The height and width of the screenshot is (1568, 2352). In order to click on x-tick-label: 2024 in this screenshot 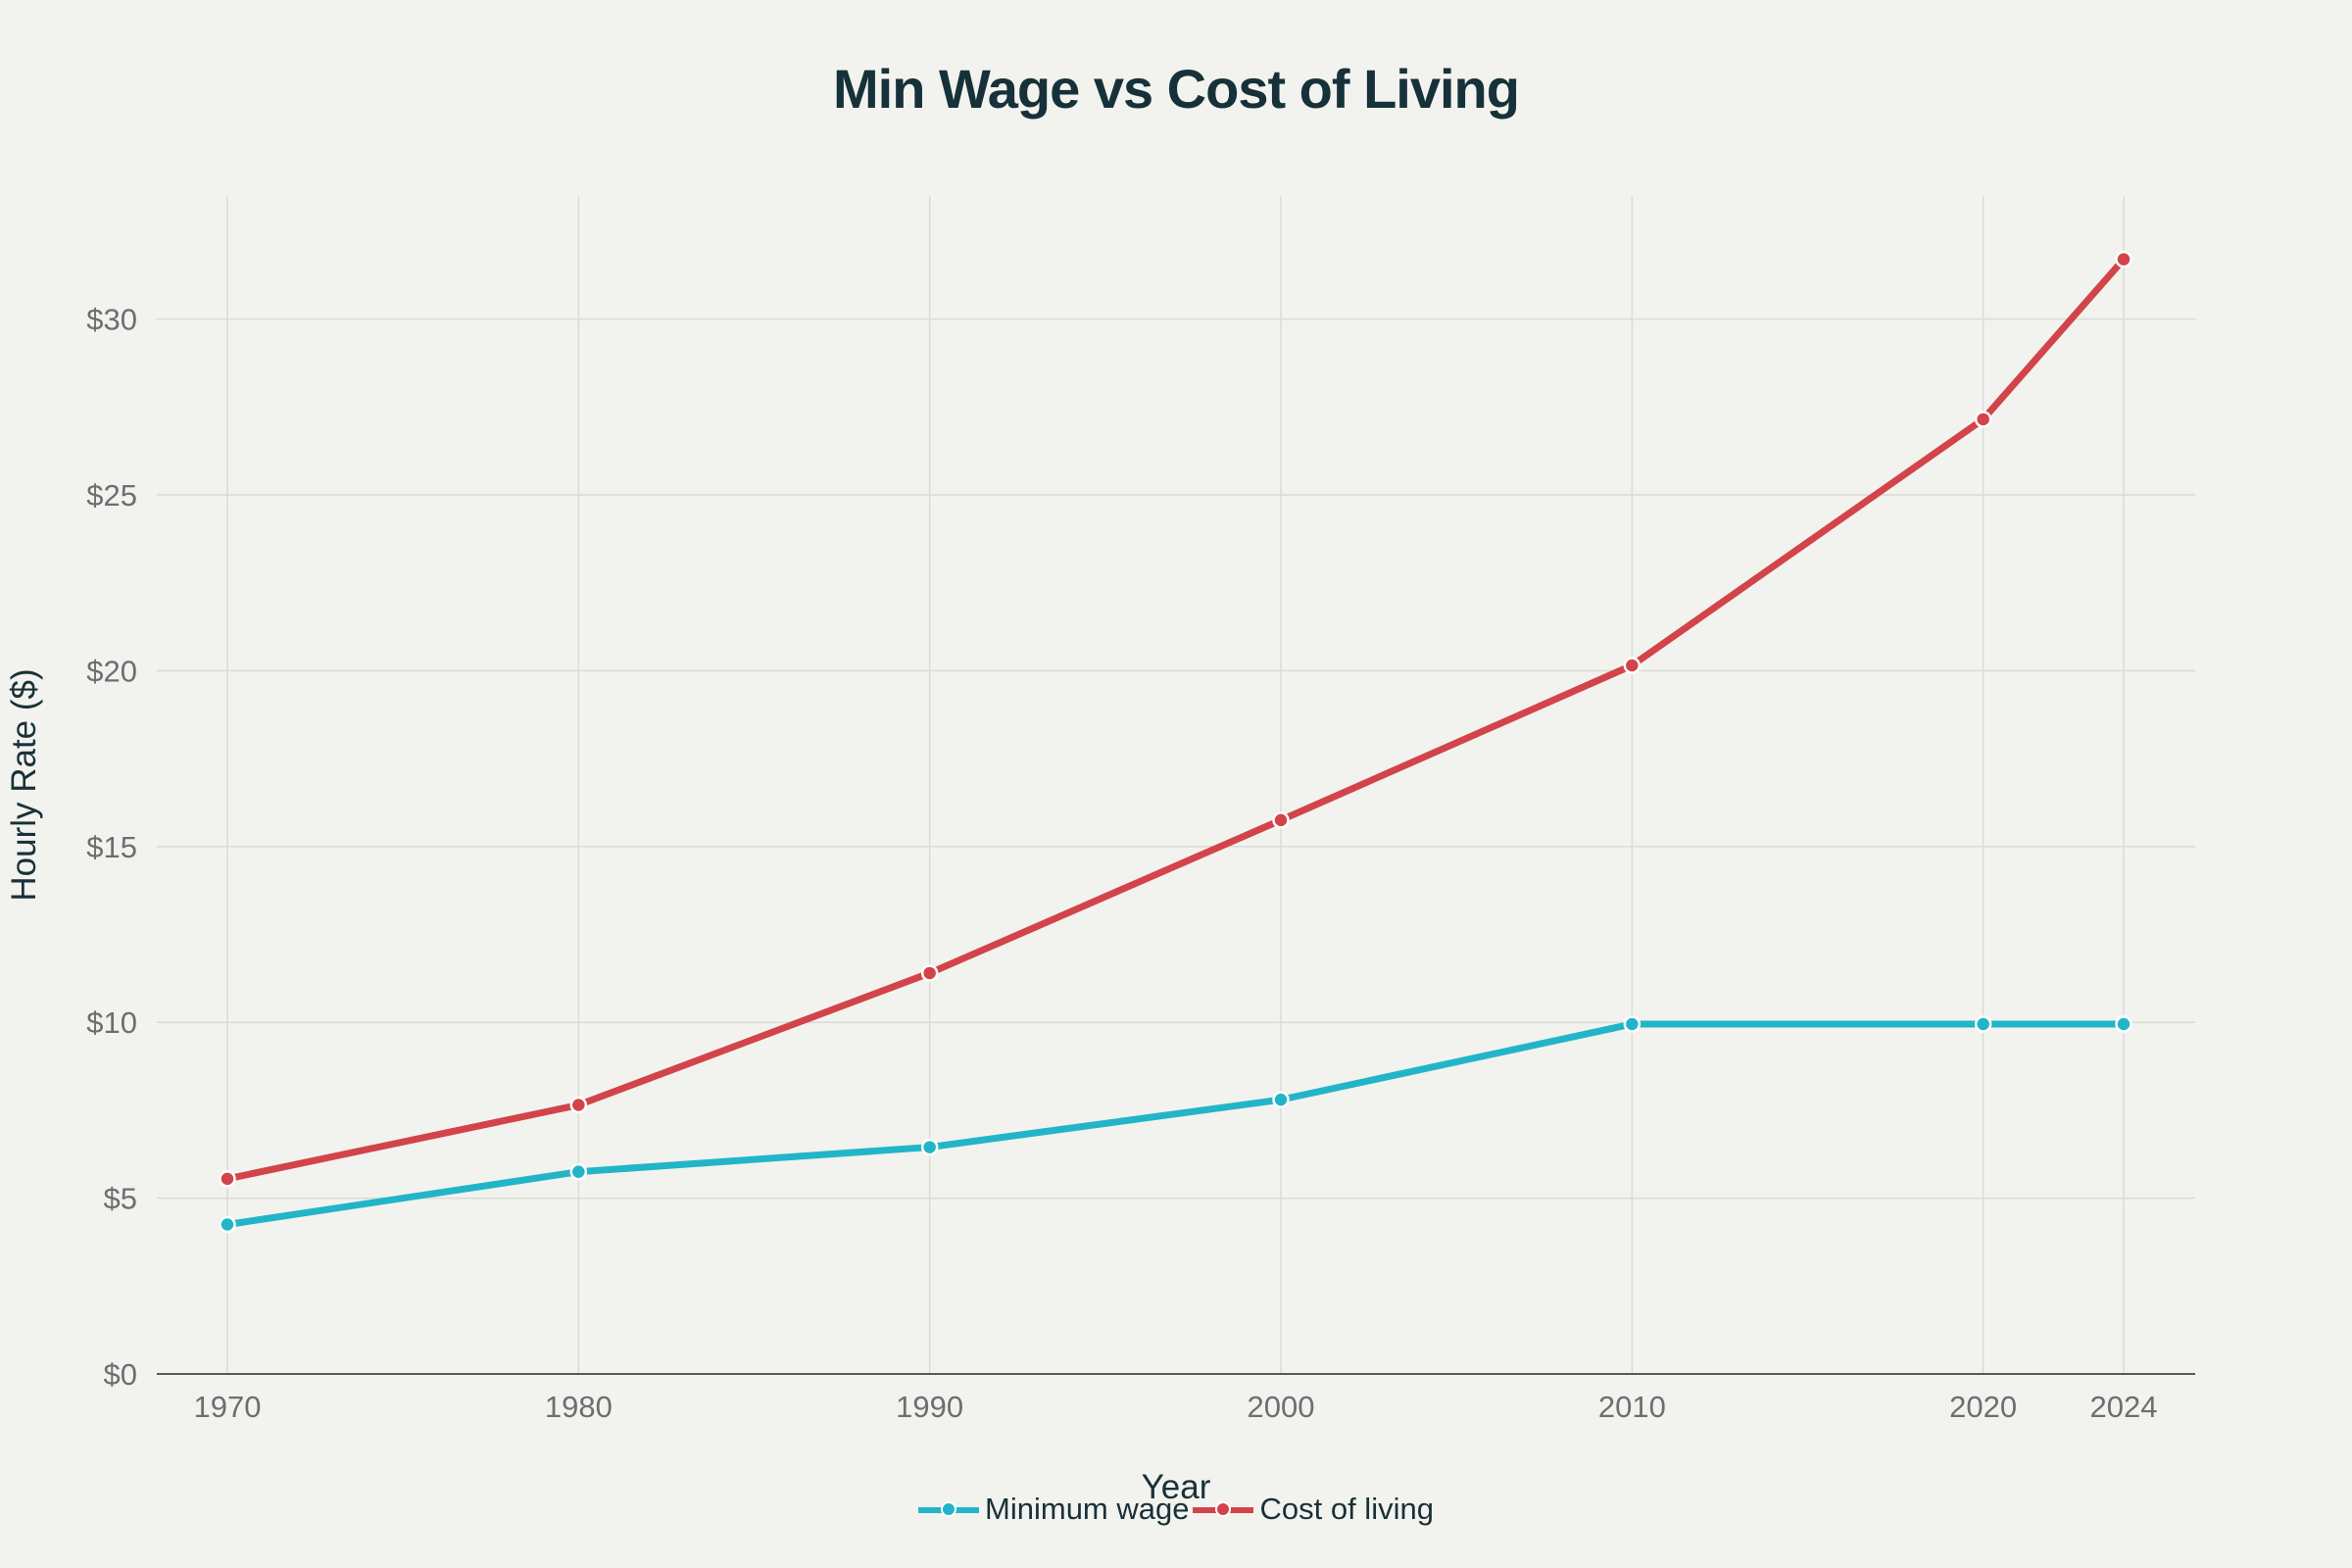, I will do `click(2124, 1407)`.